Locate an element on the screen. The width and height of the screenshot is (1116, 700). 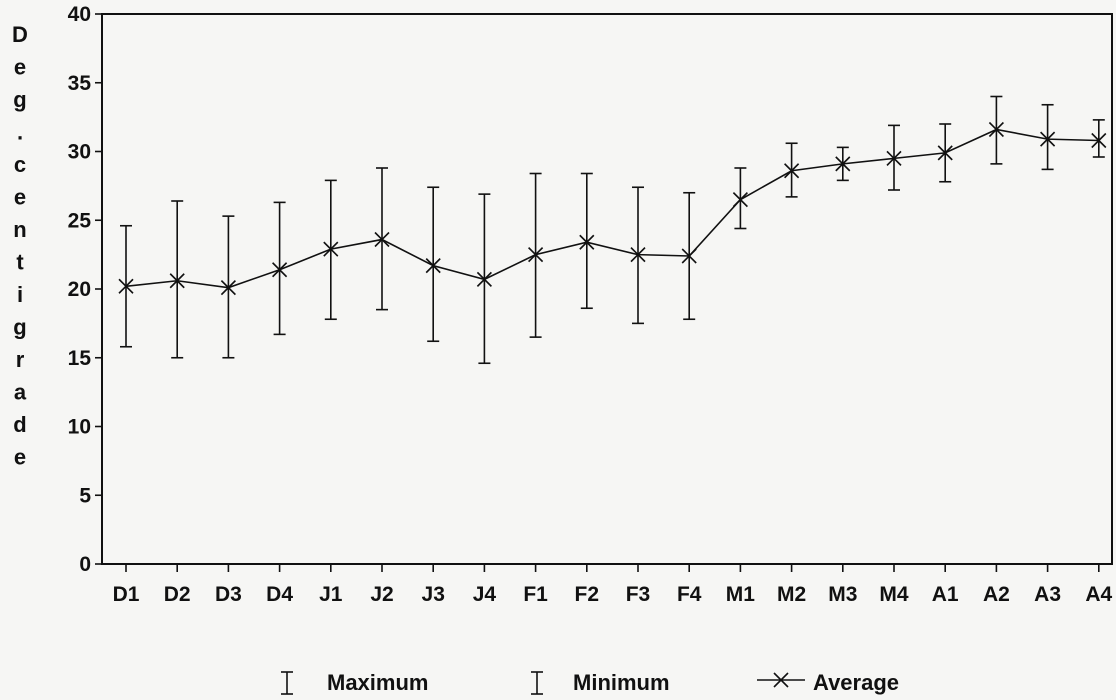
x-tick-label: J3 is located at coordinates (433, 594).